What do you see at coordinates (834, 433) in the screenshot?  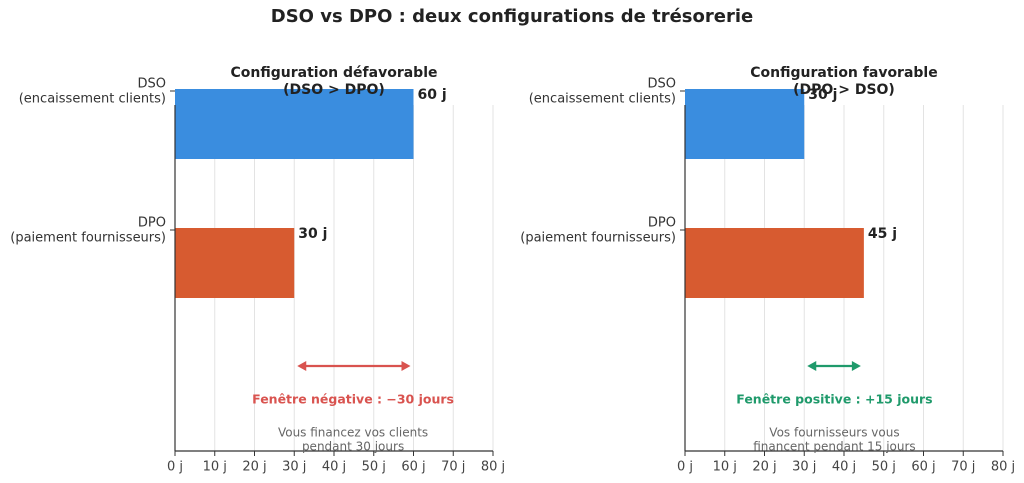 I see `window-note: Vos fournisseurs vous` at bounding box center [834, 433].